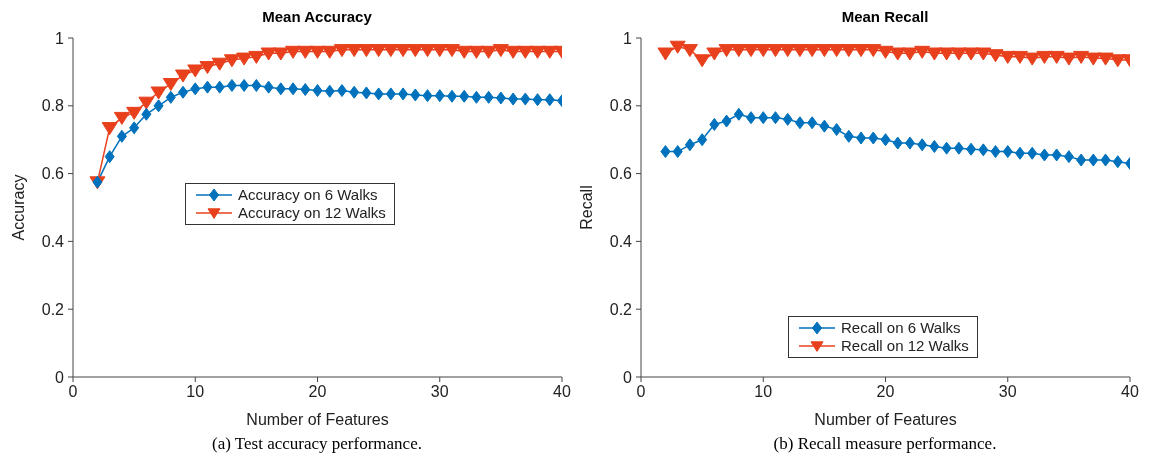 This screenshot has height=466, width=1152. Describe the element at coordinates (308, 195) in the screenshot. I see `legend-label: Accuracy on 6 Walks` at that location.